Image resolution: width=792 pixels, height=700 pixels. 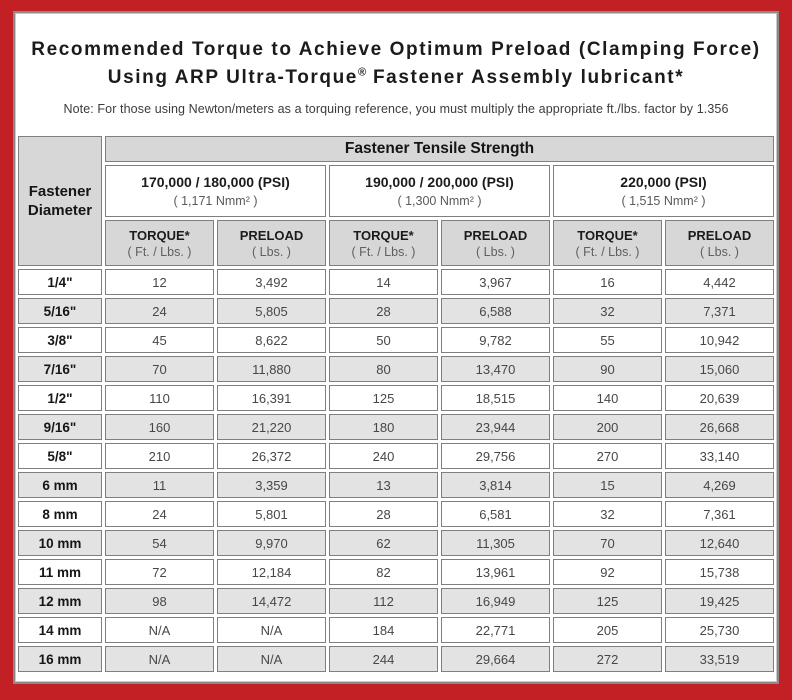 I want to click on torque-value-cell: 62, so click(x=383, y=543).